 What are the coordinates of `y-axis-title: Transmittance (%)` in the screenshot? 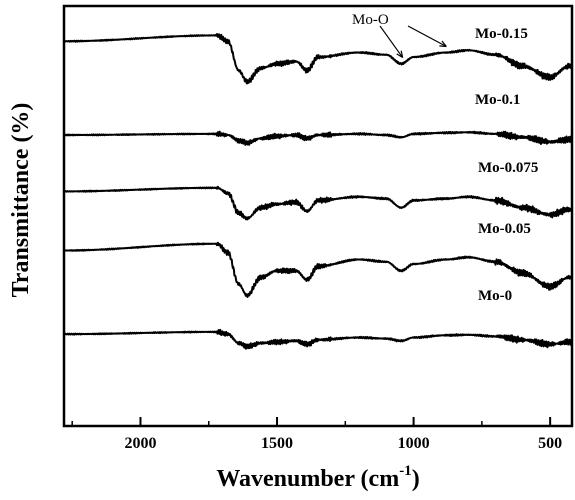 It's located at (21, 200).